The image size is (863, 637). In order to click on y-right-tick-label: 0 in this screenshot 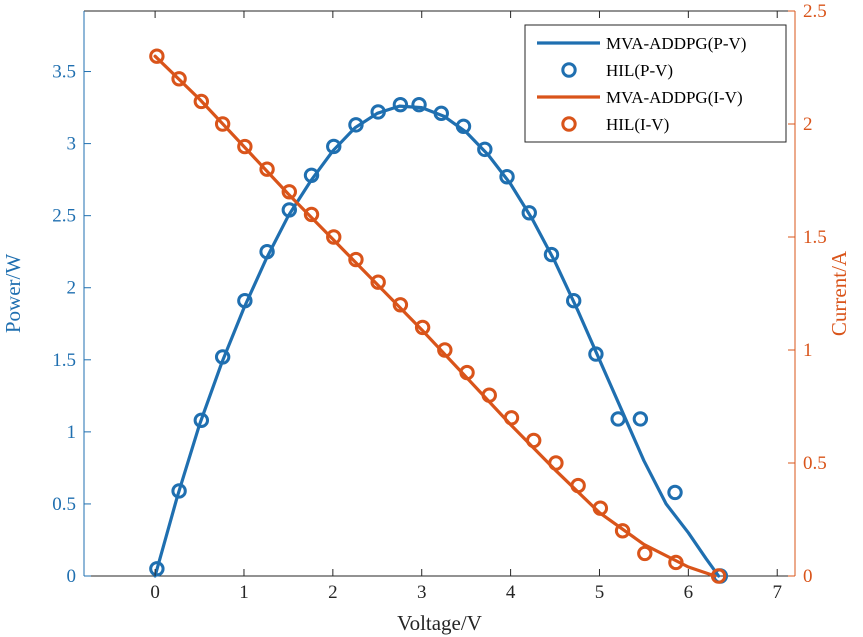, I will do `click(808, 576)`.